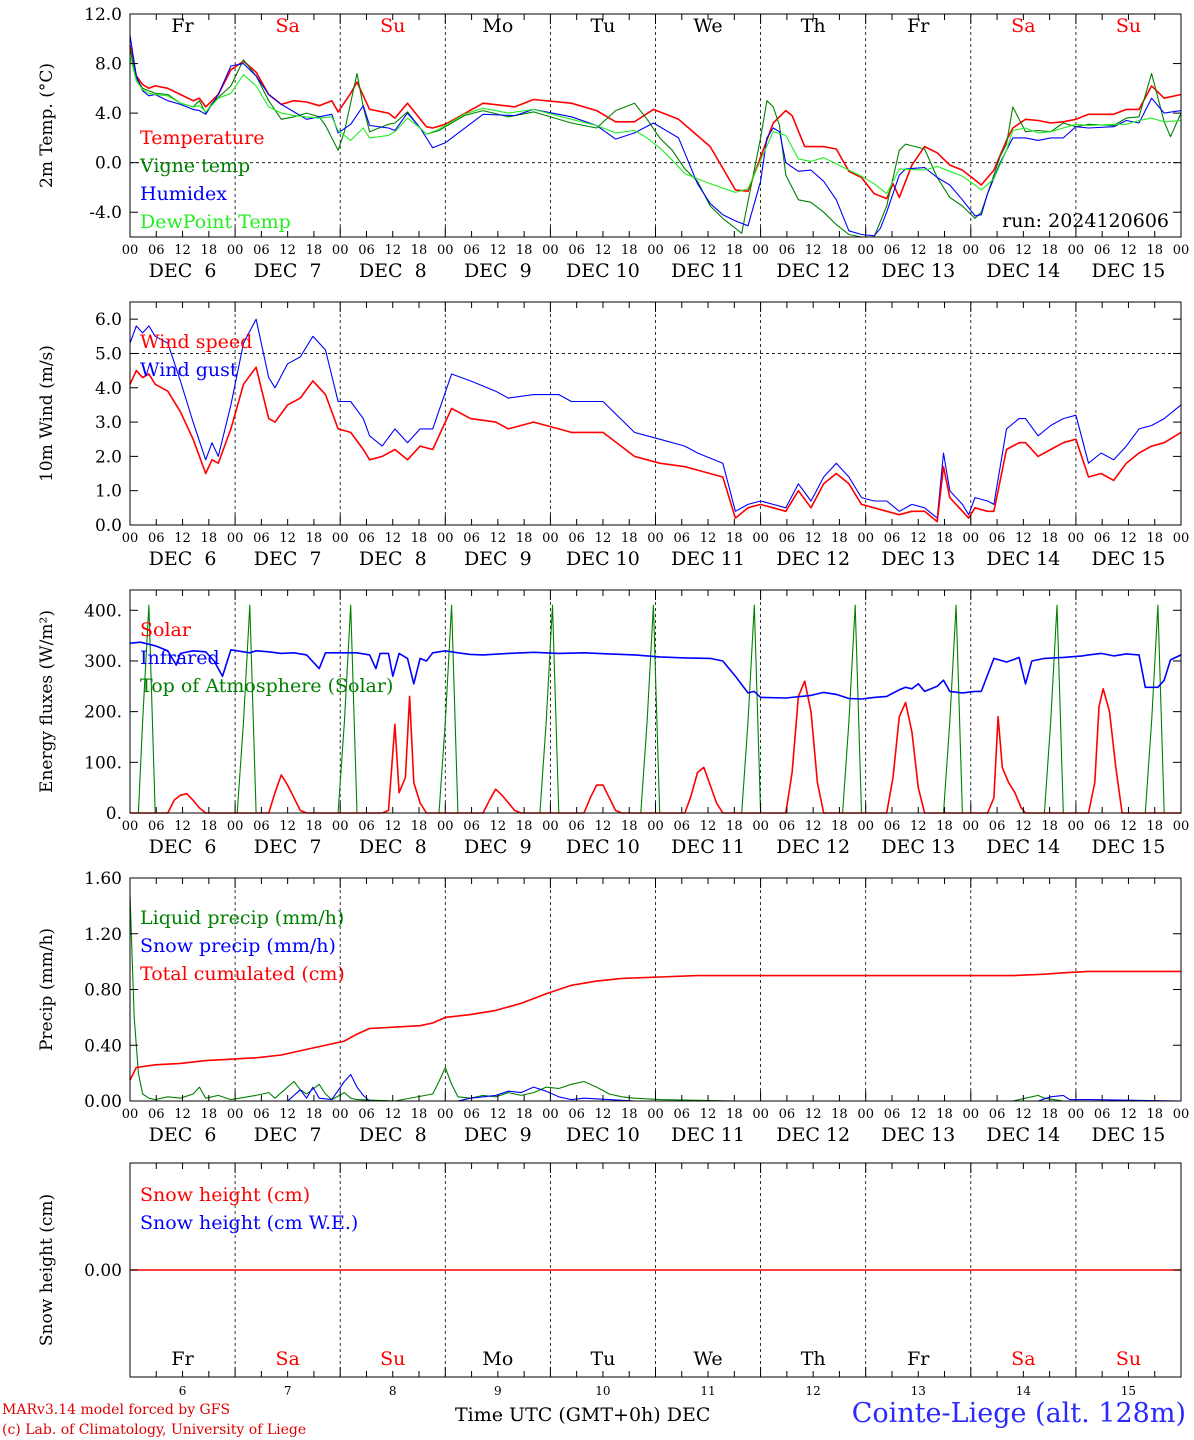 The height and width of the screenshot is (1440, 1194). What do you see at coordinates (108, 354) in the screenshot?
I see `y-tick-label: 5.0` at bounding box center [108, 354].